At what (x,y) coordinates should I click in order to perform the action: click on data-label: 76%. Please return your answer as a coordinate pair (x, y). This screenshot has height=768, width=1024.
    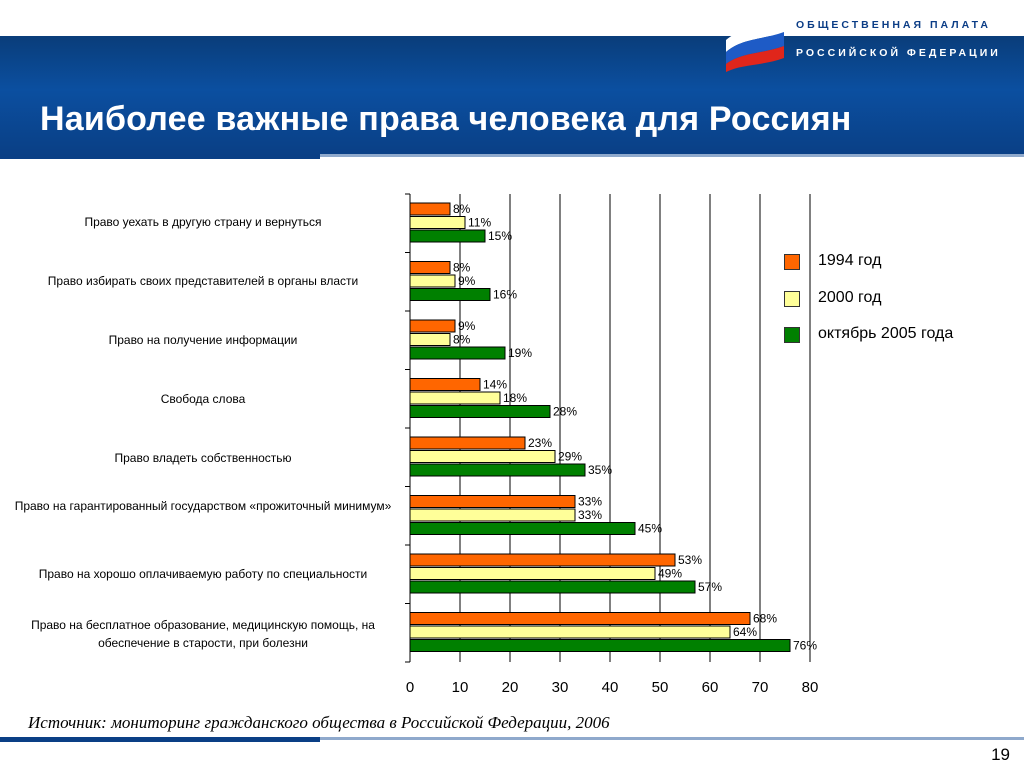
    Looking at the image, I should click on (805, 646).